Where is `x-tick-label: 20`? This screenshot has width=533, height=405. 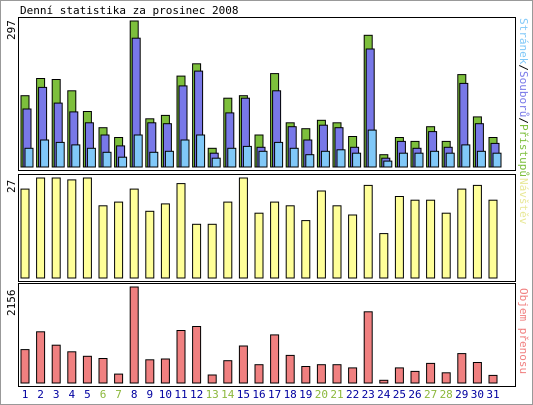
x-tick-label: 20 is located at coordinates (321, 394).